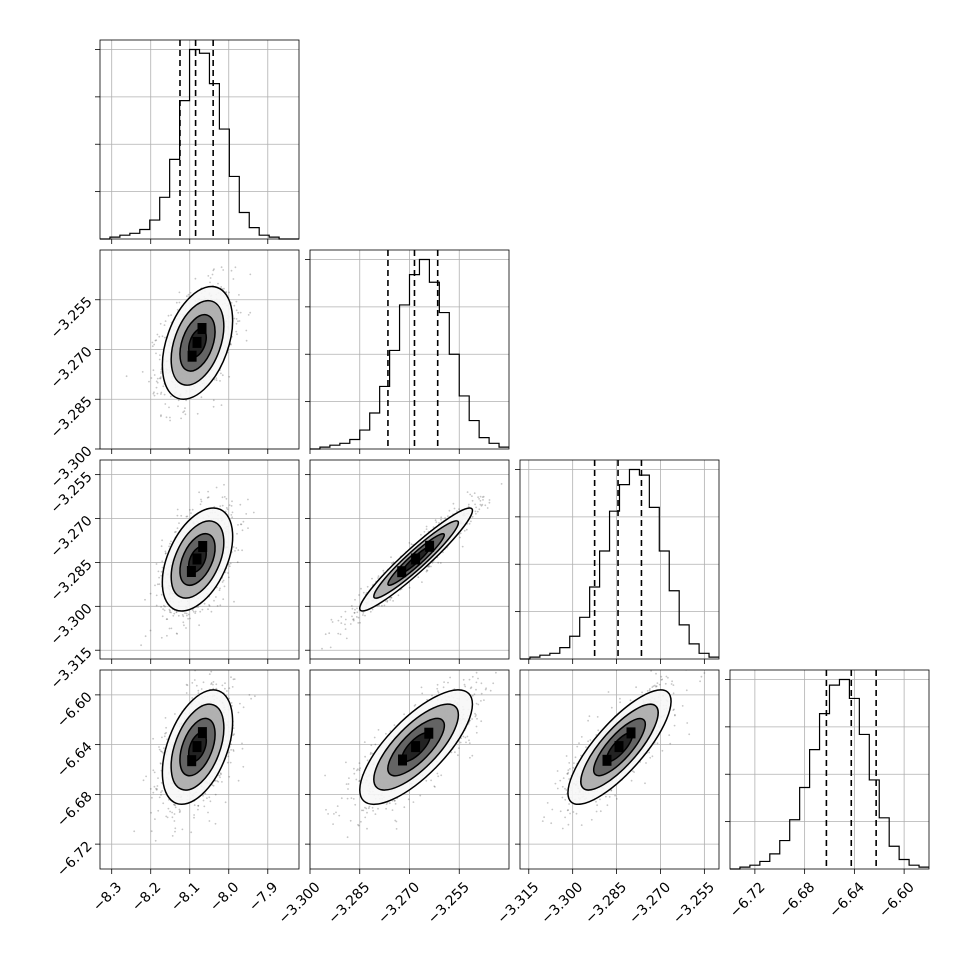 The height and width of the screenshot is (970, 970). I want to click on scatter-panel-3-1: −3.300 −3.285 −3.270 −3.255, so click(393, 798).